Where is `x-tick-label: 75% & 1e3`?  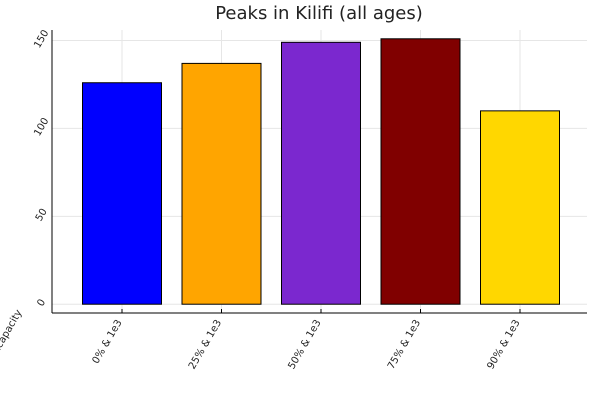
x-tick-label: 75% & 1e3 is located at coordinates (404, 344).